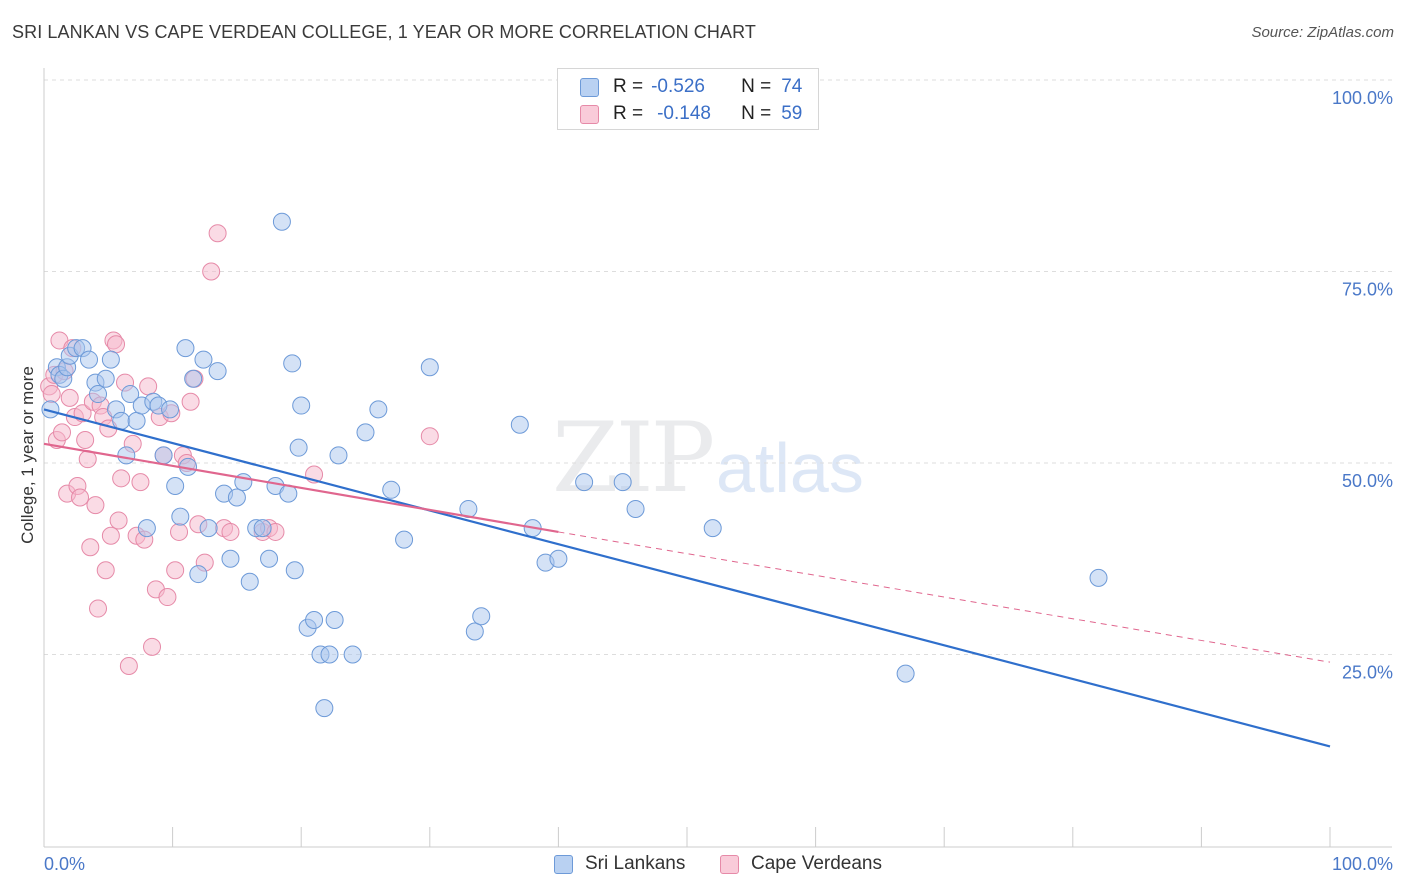 Image resolution: width=1406 pixels, height=892 pixels. What do you see at coordinates (301, 488) in the screenshot?
I see `cape-verdean-trend-line` at bounding box center [301, 488].